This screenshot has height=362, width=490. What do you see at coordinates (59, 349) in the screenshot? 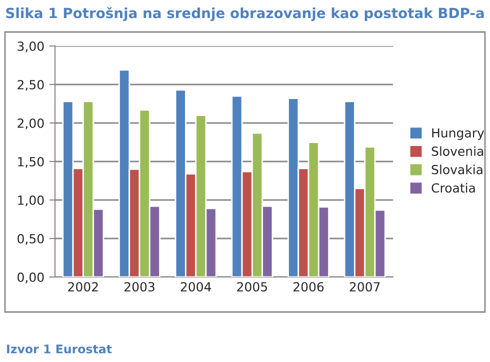
I see `text: Izvor 1 Eurostat` at bounding box center [59, 349].